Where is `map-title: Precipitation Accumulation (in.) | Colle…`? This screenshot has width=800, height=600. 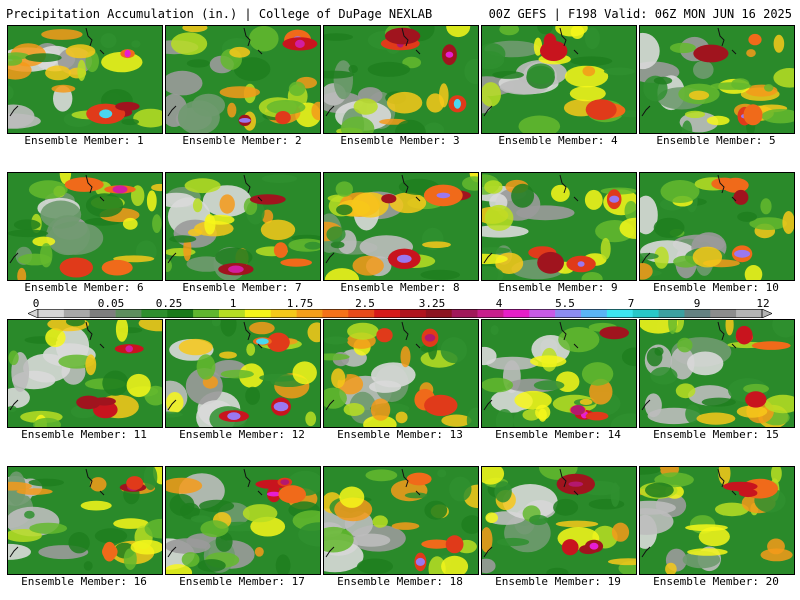
map-title: Precipitation Accumulation (in.) | Colle… is located at coordinates (219, 14).